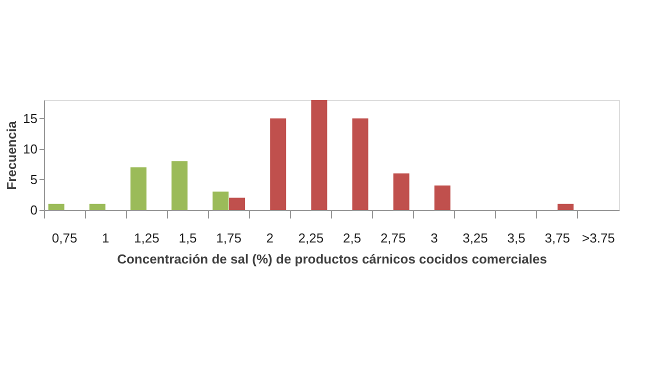 Image resolution: width=650 pixels, height=366 pixels. What do you see at coordinates (598, 238) in the screenshot?
I see `x-tick-label: >3.75` at bounding box center [598, 238].